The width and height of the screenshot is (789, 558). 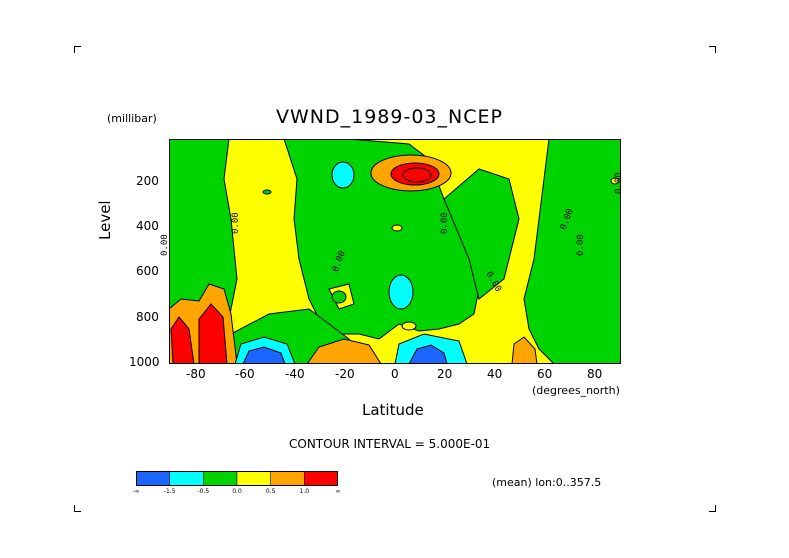 I want to click on region-cyan-upper, so click(x=343, y=175).